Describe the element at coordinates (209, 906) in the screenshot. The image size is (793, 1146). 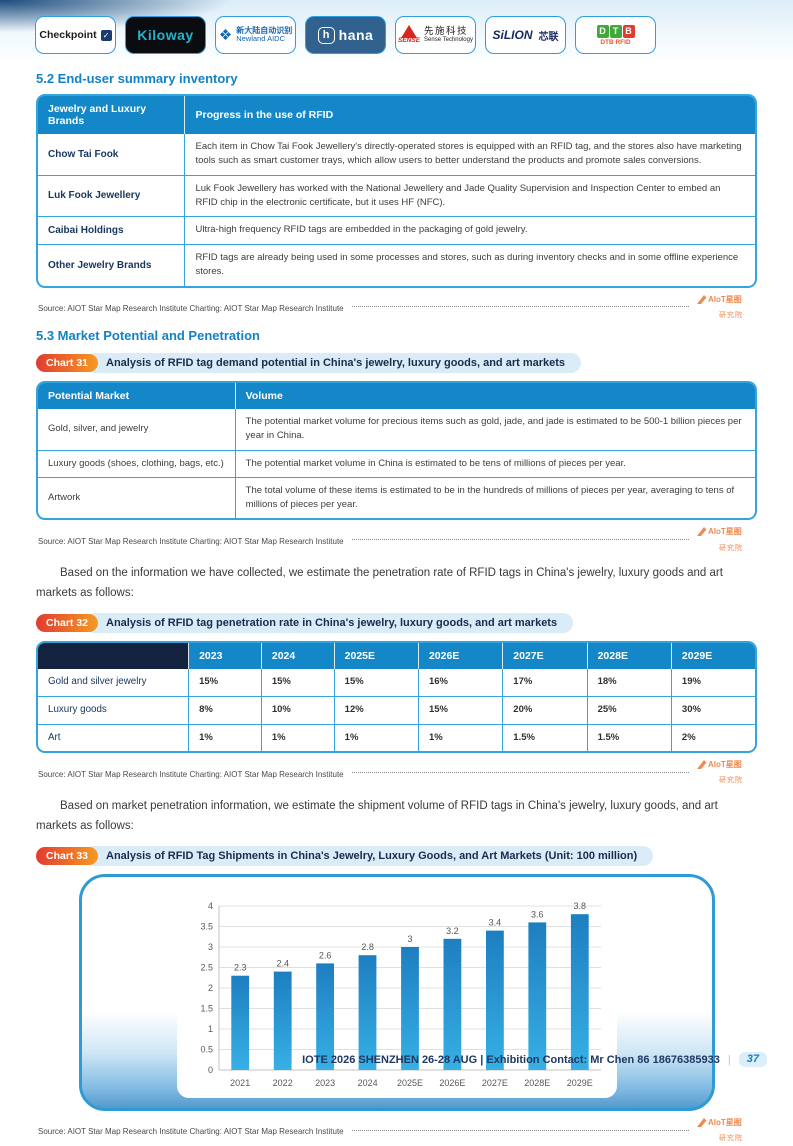
I see `svg-text: 4` at that location.